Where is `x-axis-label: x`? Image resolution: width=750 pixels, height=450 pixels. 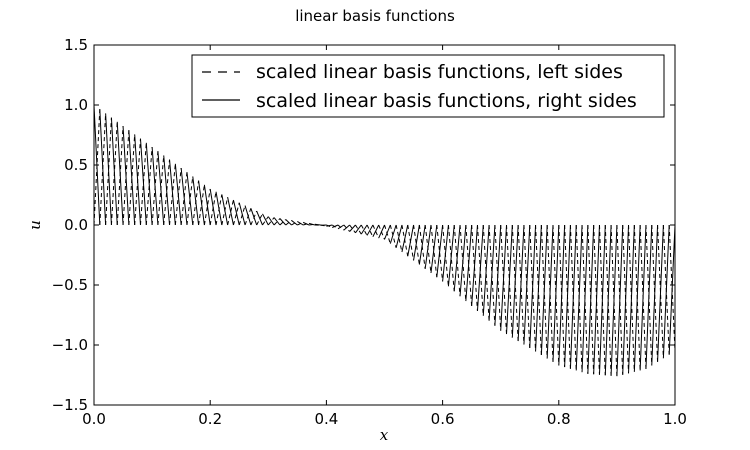
x-axis-label: x is located at coordinates (384, 435).